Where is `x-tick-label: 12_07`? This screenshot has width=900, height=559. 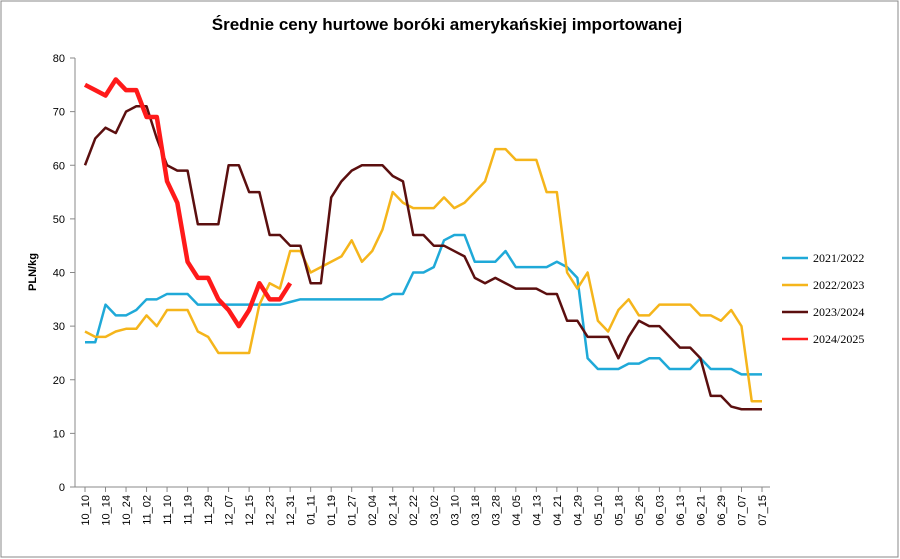 x-tick-label: 12_07 is located at coordinates (230, 510).